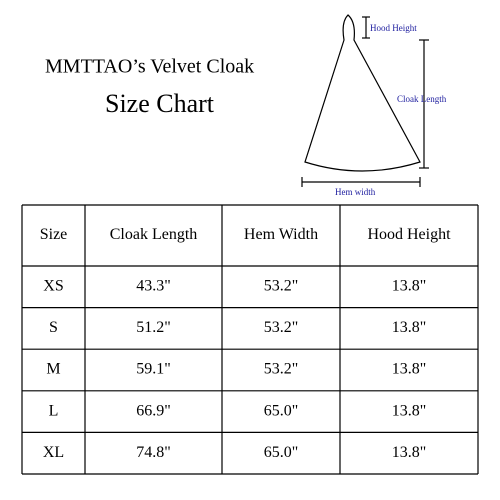  Describe the element at coordinates (355, 192) in the screenshot. I see `hem-width-label: Hem width` at that location.